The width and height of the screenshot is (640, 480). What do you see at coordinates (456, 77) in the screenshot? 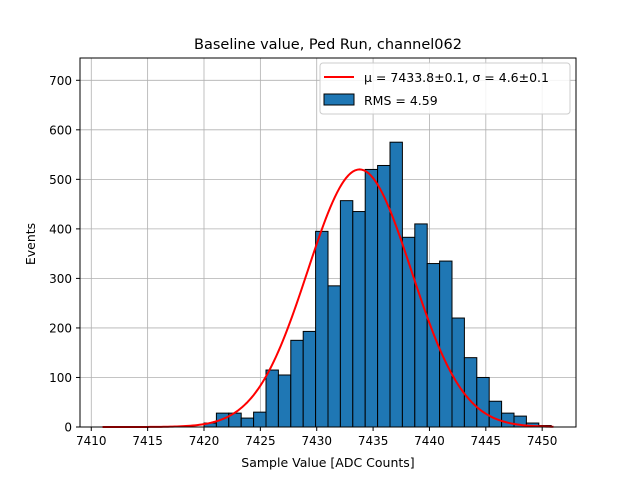
I see `legend-fit-label: μ = 7433.8±0.1, σ = 4.6±0.1` at bounding box center [456, 77].